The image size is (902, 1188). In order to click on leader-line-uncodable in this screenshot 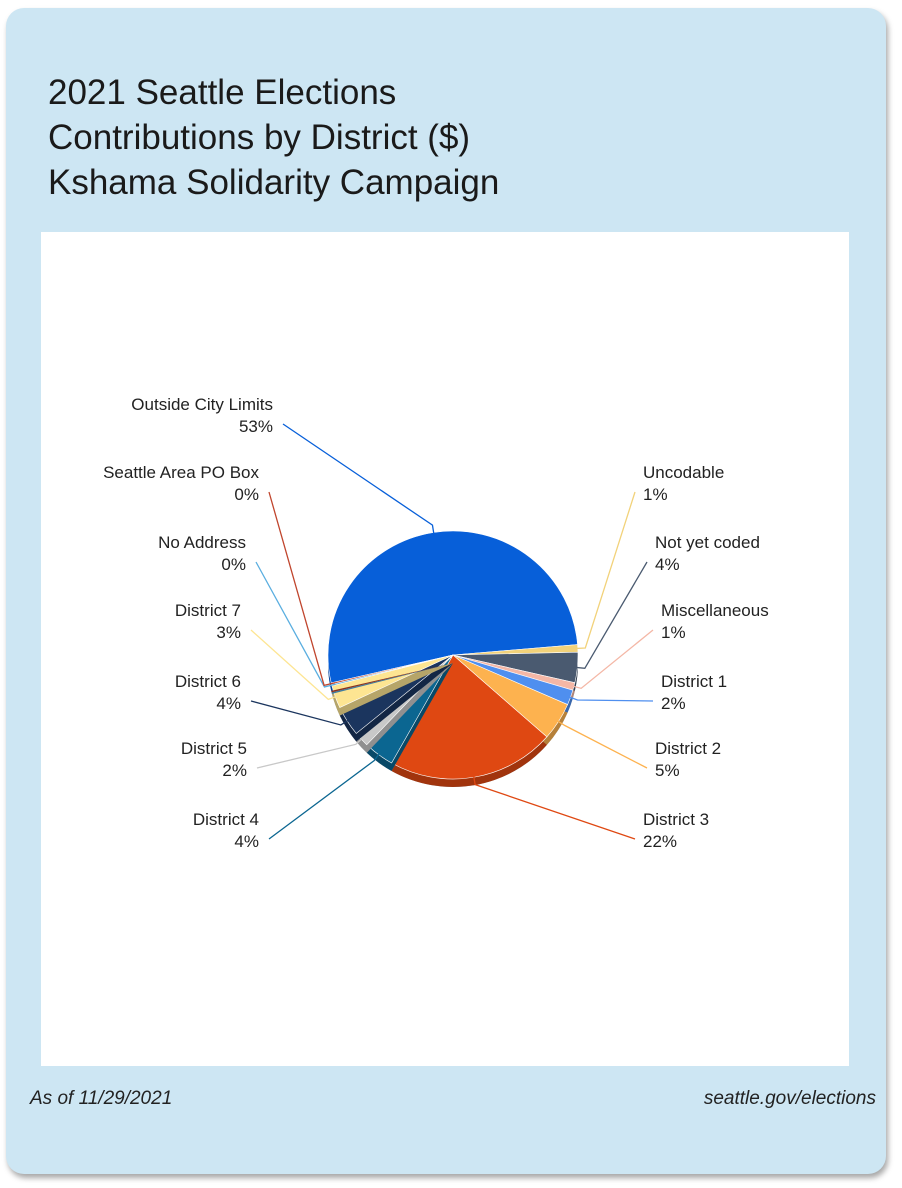, I will do `click(605, 570)`.